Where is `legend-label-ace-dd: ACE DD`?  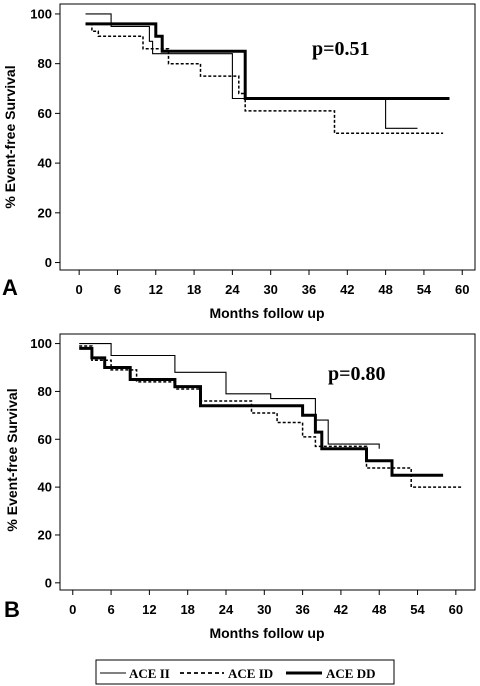
legend-label-ace-dd: ACE DD is located at coordinates (350, 673).